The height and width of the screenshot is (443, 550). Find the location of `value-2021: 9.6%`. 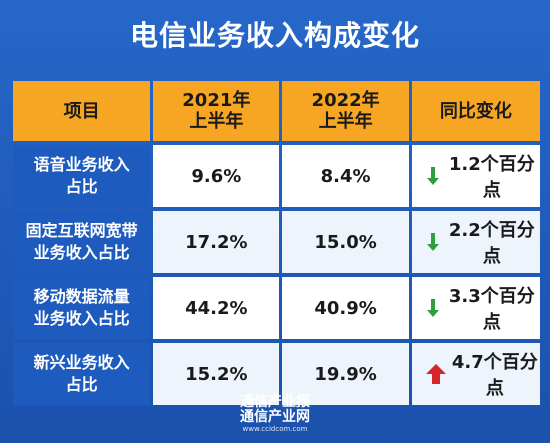

value-2021: 9.6% is located at coordinates (216, 176).